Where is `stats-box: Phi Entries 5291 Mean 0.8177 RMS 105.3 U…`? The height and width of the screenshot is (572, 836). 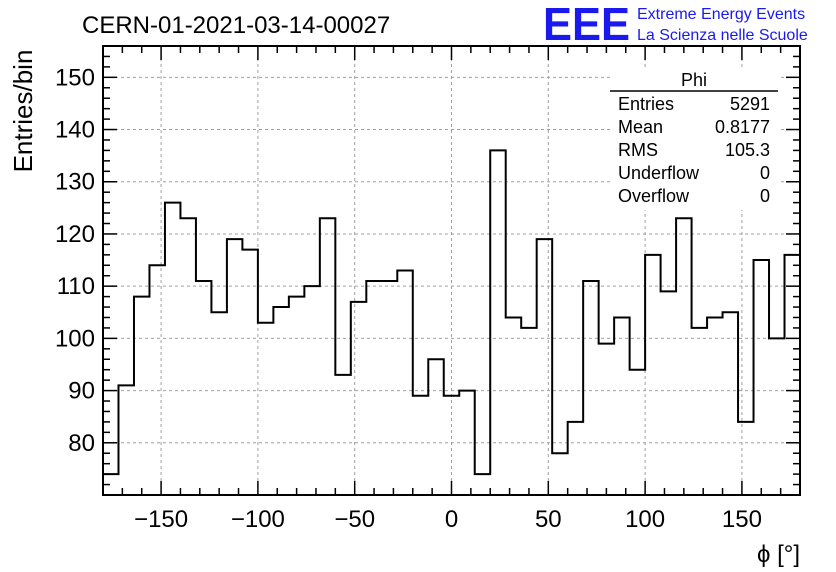
stats-box: Phi Entries 5291 Mean 0.8177 RMS 105.3 U… is located at coordinates (694, 140).